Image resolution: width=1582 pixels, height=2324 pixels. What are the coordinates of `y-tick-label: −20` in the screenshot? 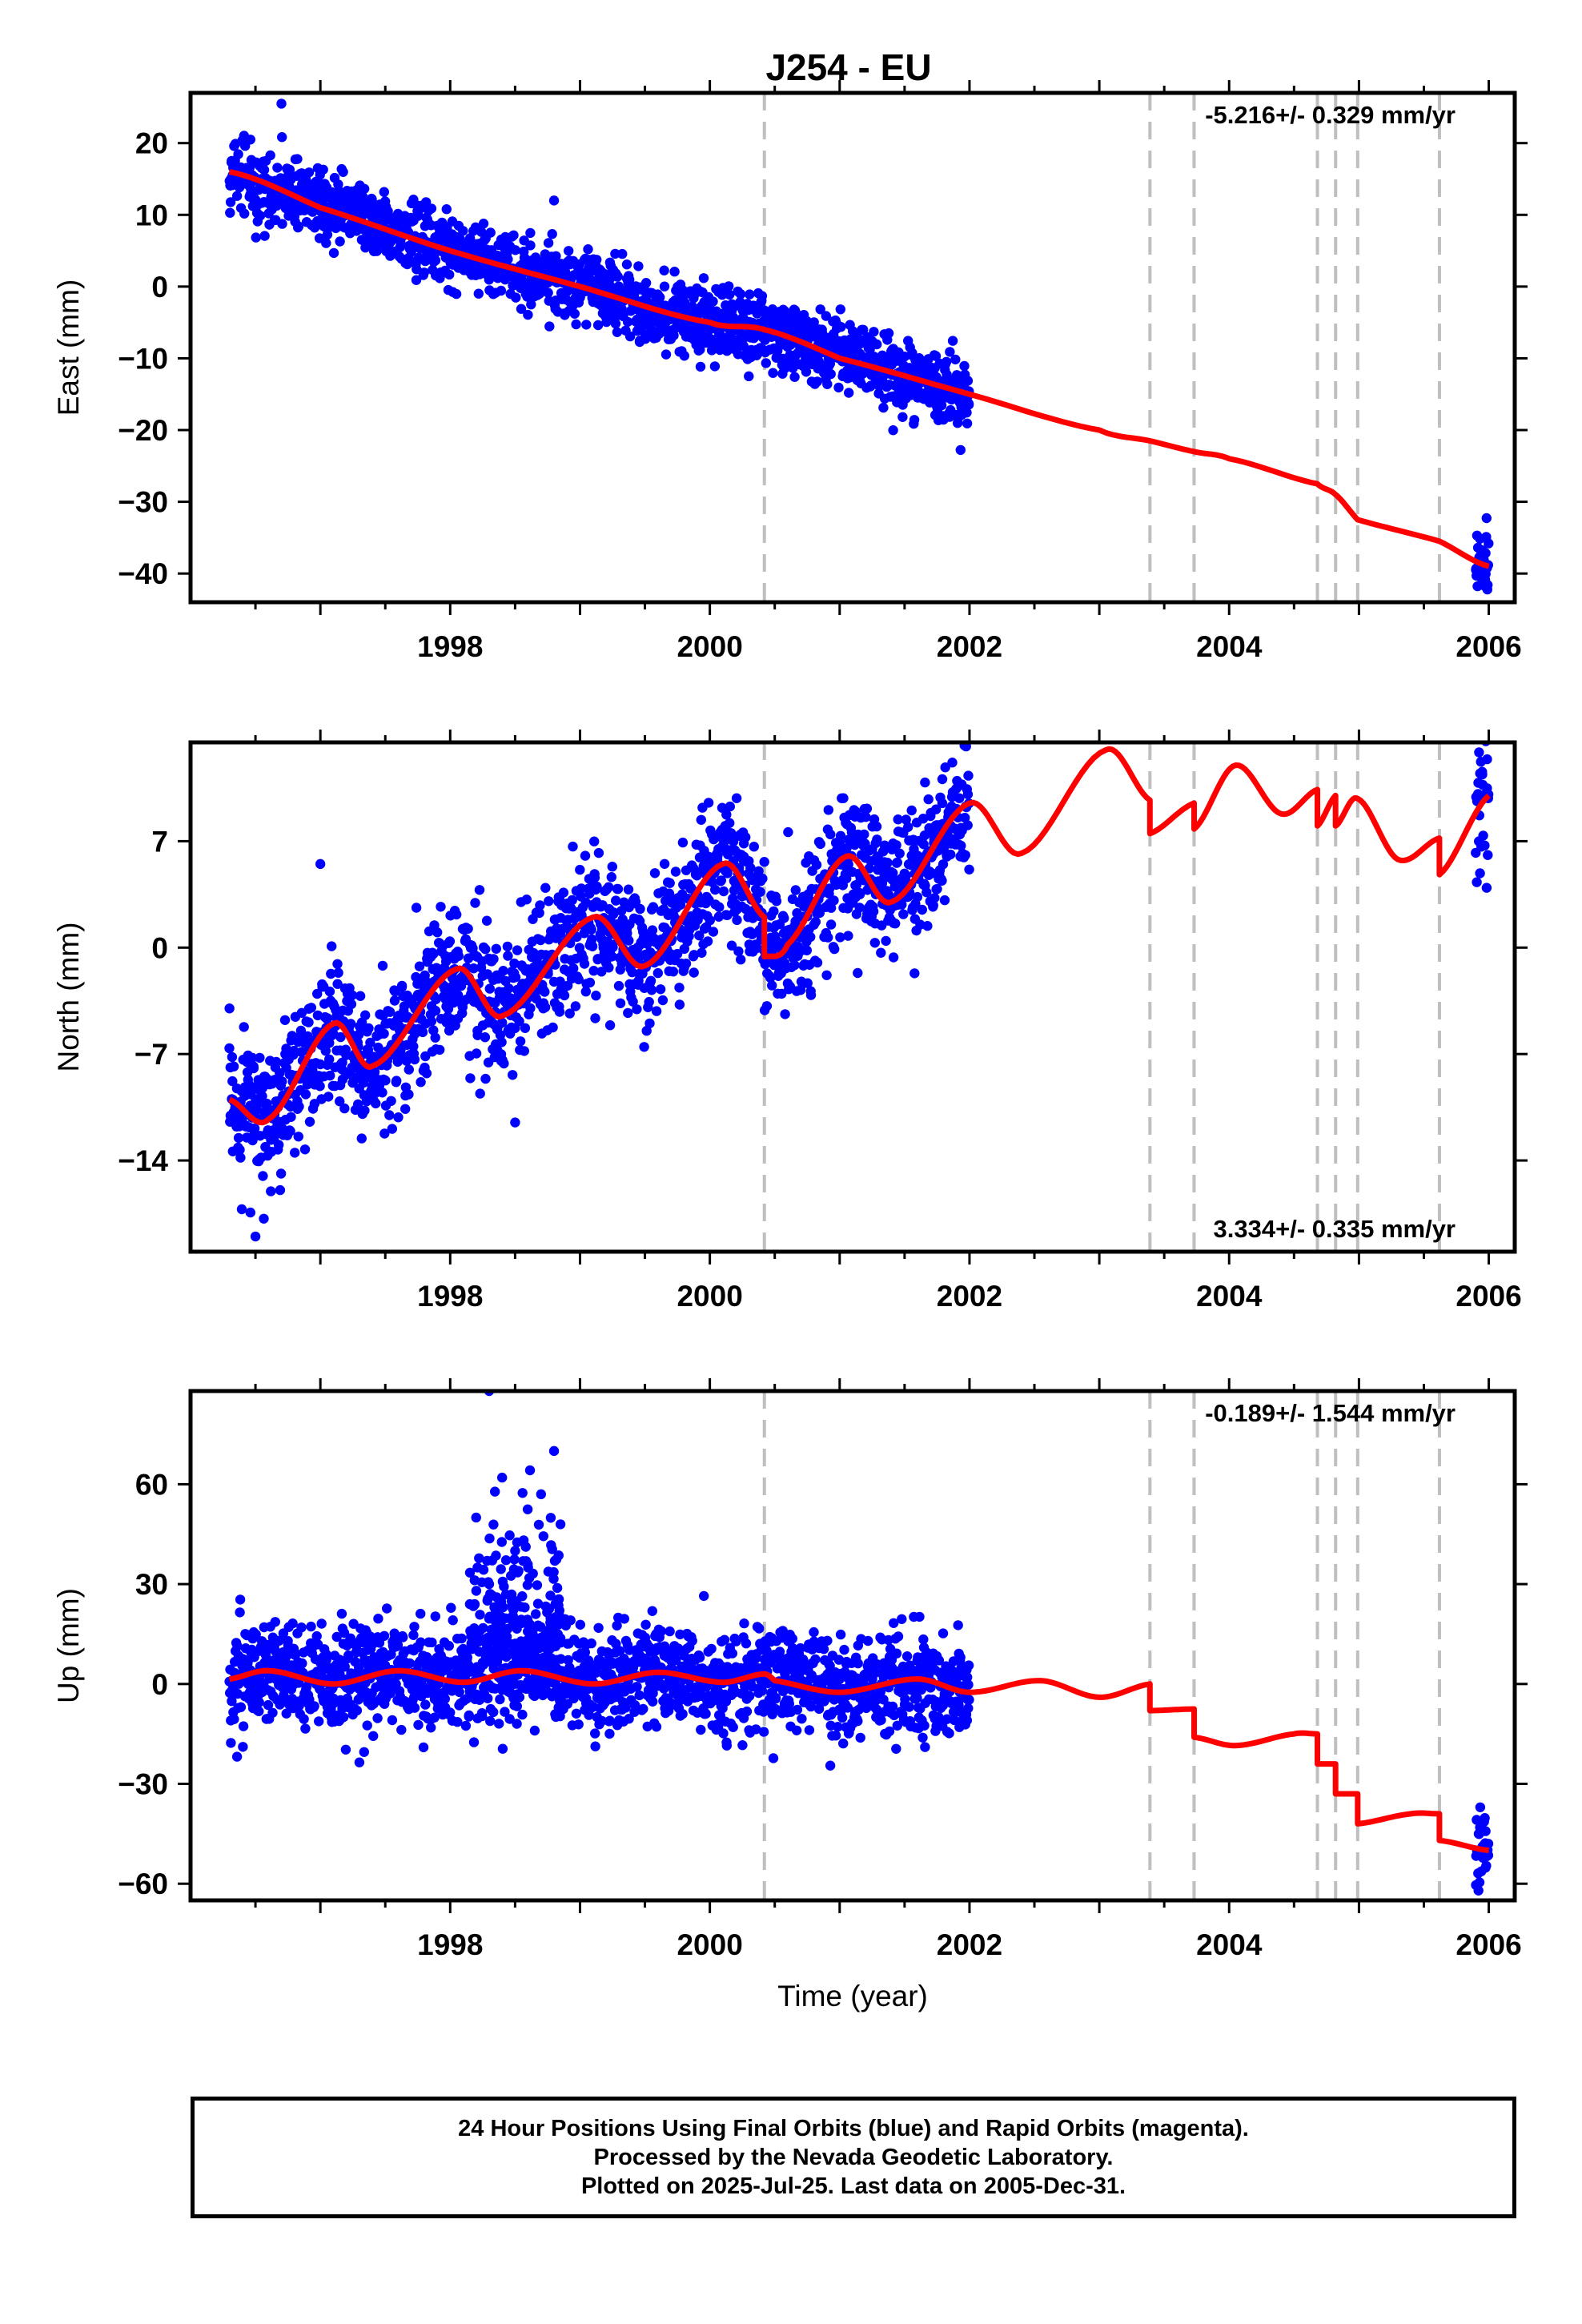 It's located at (143, 430).